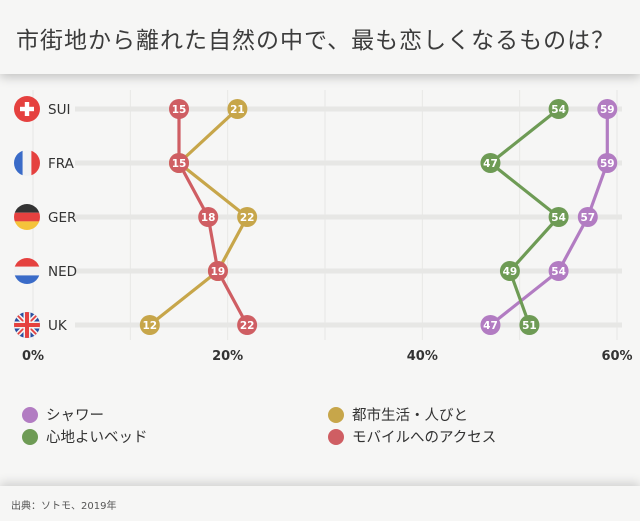  Describe the element at coordinates (33, 356) in the screenshot. I see `x-tick-label: 0%` at that location.